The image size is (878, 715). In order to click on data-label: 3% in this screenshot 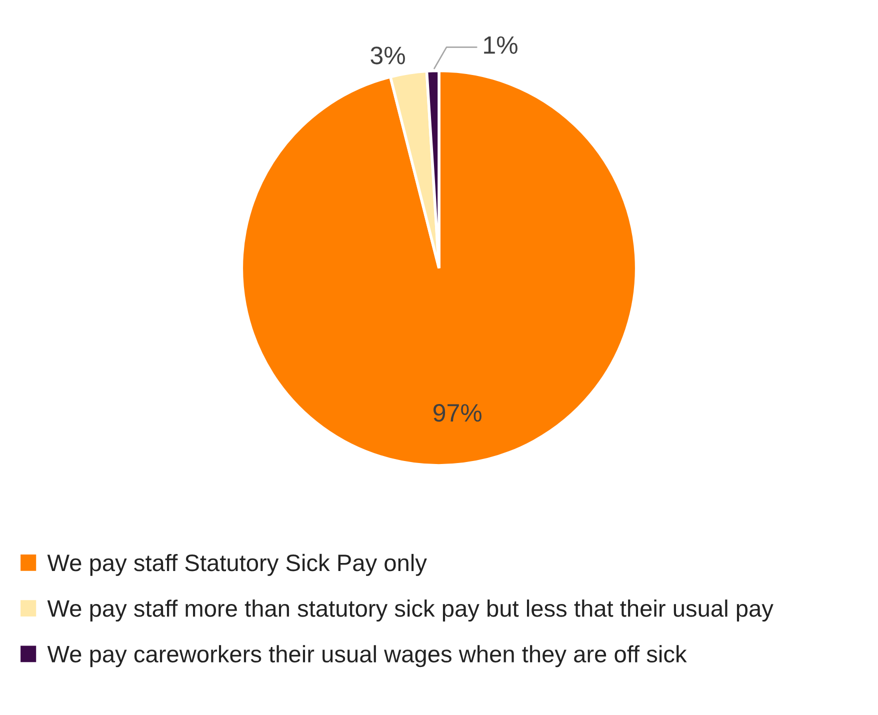, I will do `click(387, 55)`.